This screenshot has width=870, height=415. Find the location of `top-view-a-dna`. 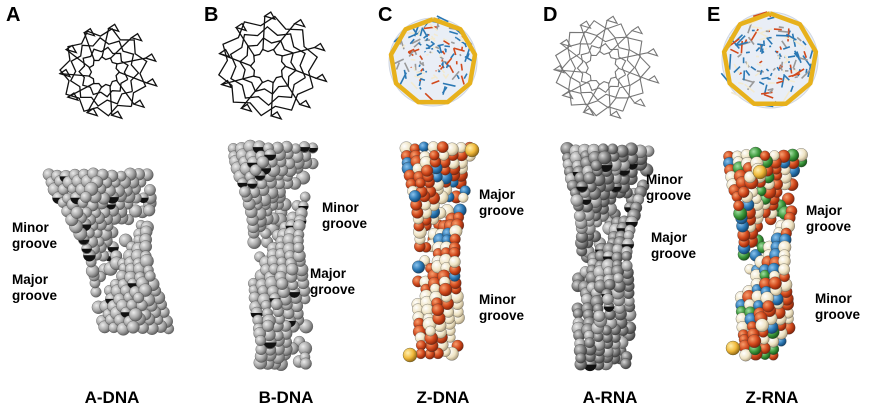

top-view-a-dna is located at coordinates (108, 71).